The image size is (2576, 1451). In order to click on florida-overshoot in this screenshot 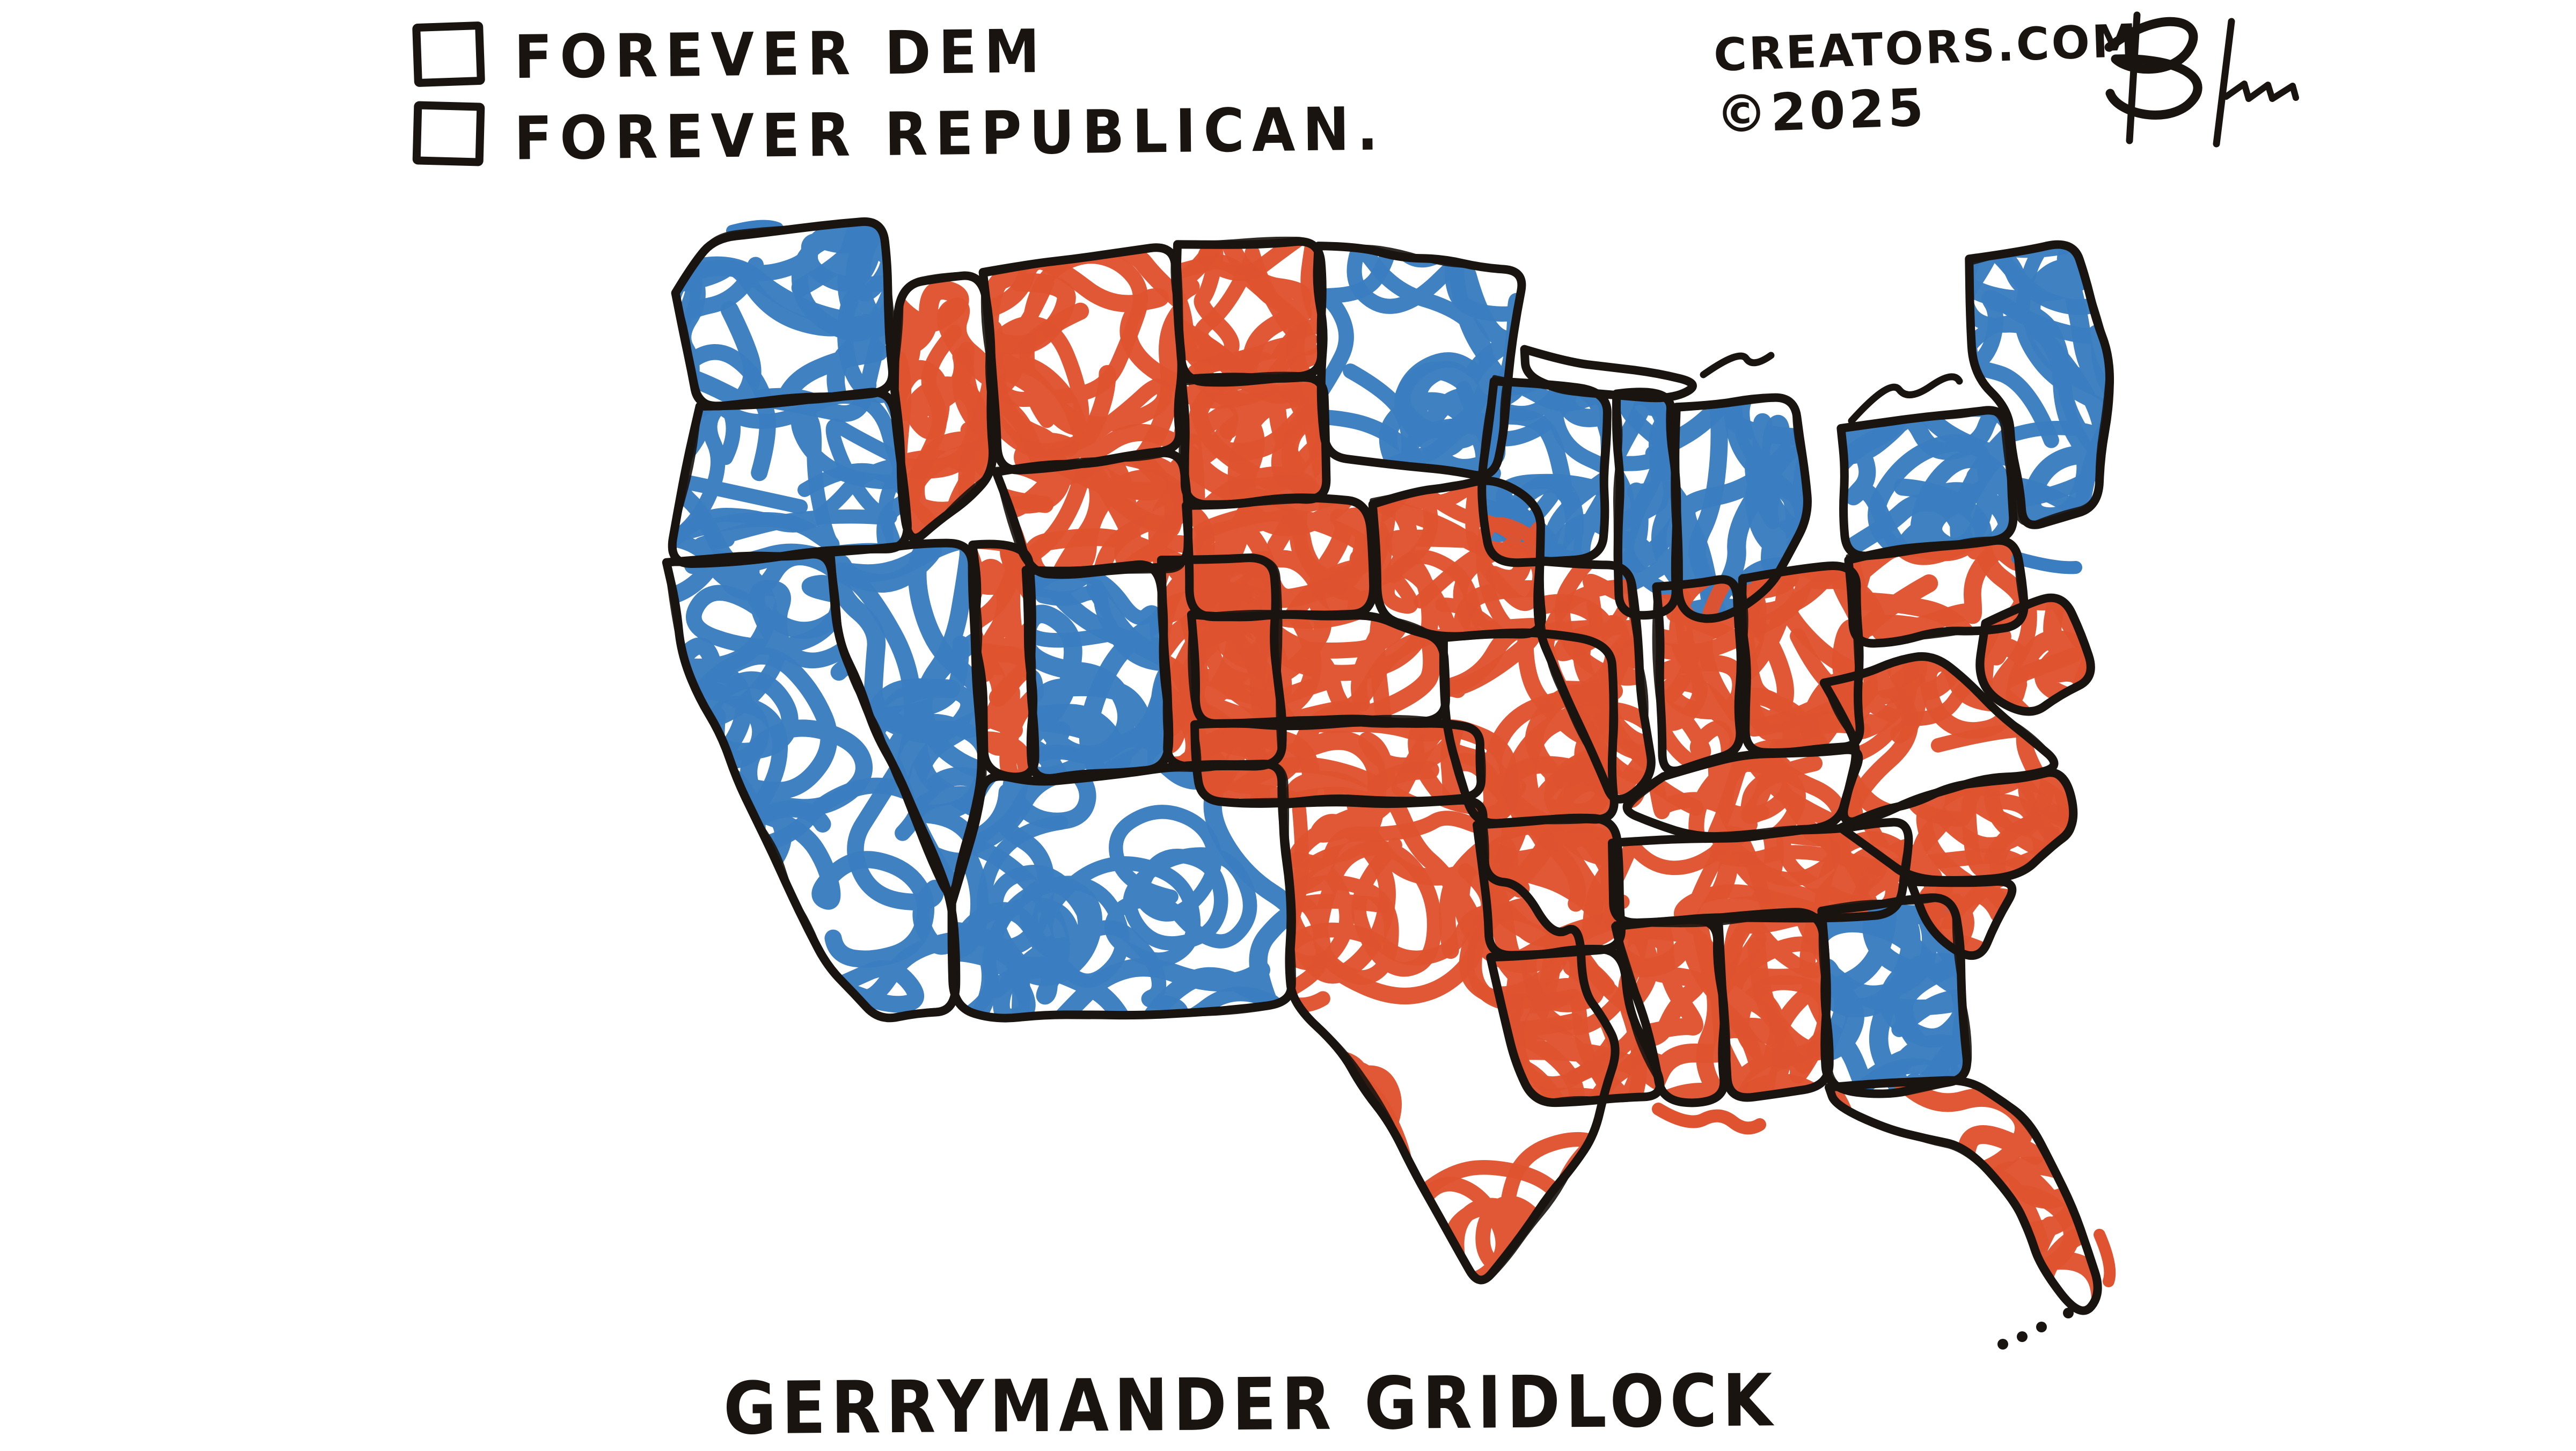, I will do `click(2105, 1258)`.